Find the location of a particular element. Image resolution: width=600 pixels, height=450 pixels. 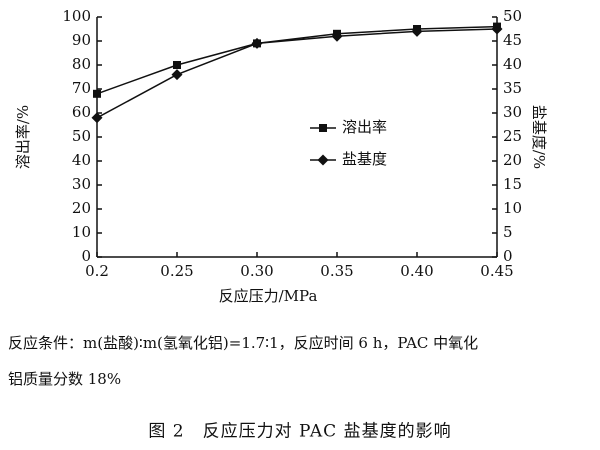

y2-tick-label: 50 is located at coordinates (512, 16).